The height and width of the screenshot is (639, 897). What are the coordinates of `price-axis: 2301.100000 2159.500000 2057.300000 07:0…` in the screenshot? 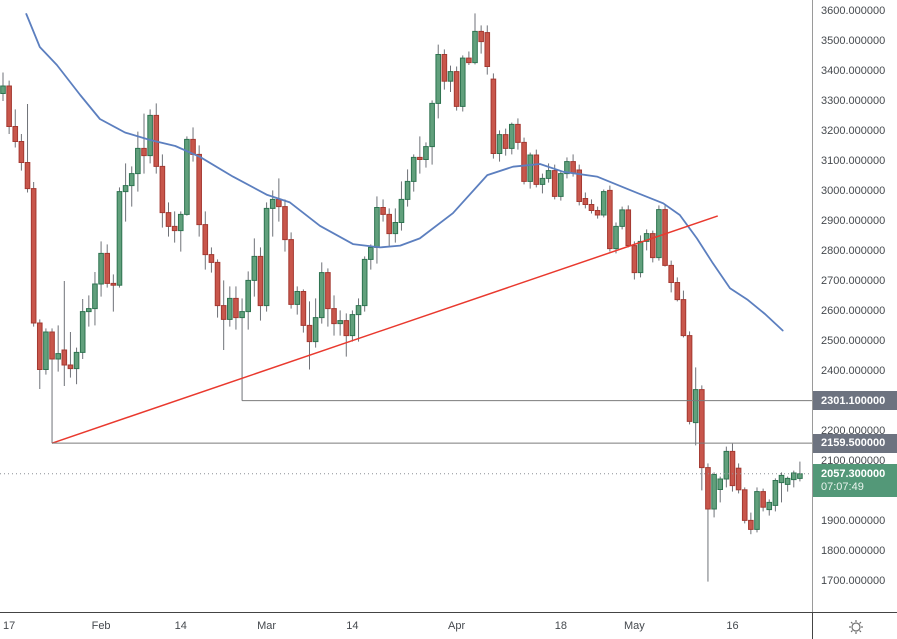 It's located at (854, 306).